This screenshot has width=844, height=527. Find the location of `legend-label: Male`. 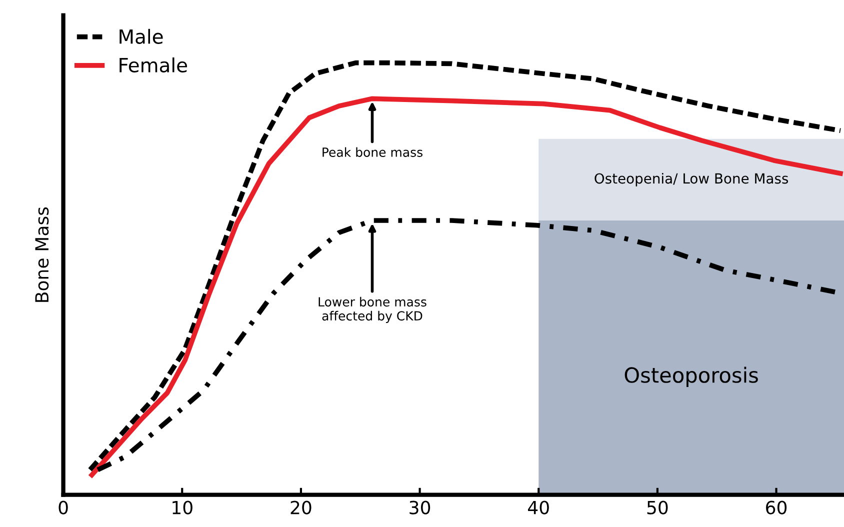

legend-label: Male is located at coordinates (141, 36).